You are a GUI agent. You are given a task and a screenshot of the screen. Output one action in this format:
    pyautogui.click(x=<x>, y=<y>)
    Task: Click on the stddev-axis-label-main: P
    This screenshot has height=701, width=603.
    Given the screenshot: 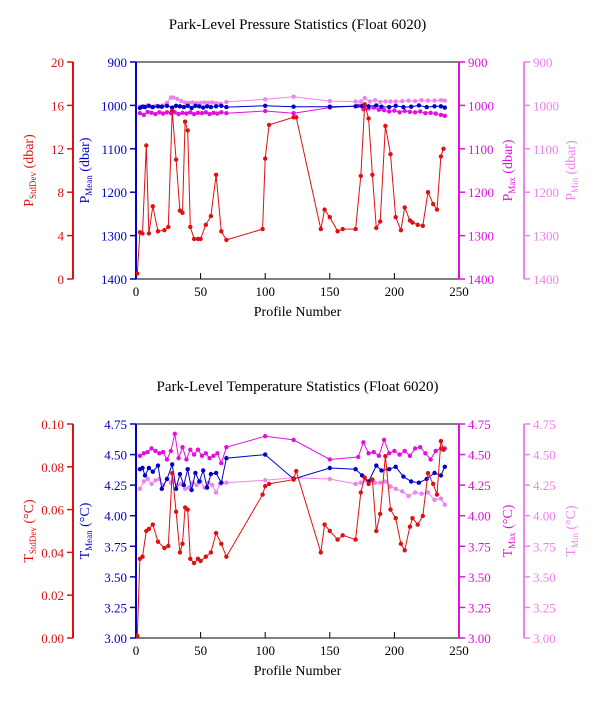 What is the action you would take?
    pyautogui.click(x=29, y=203)
    